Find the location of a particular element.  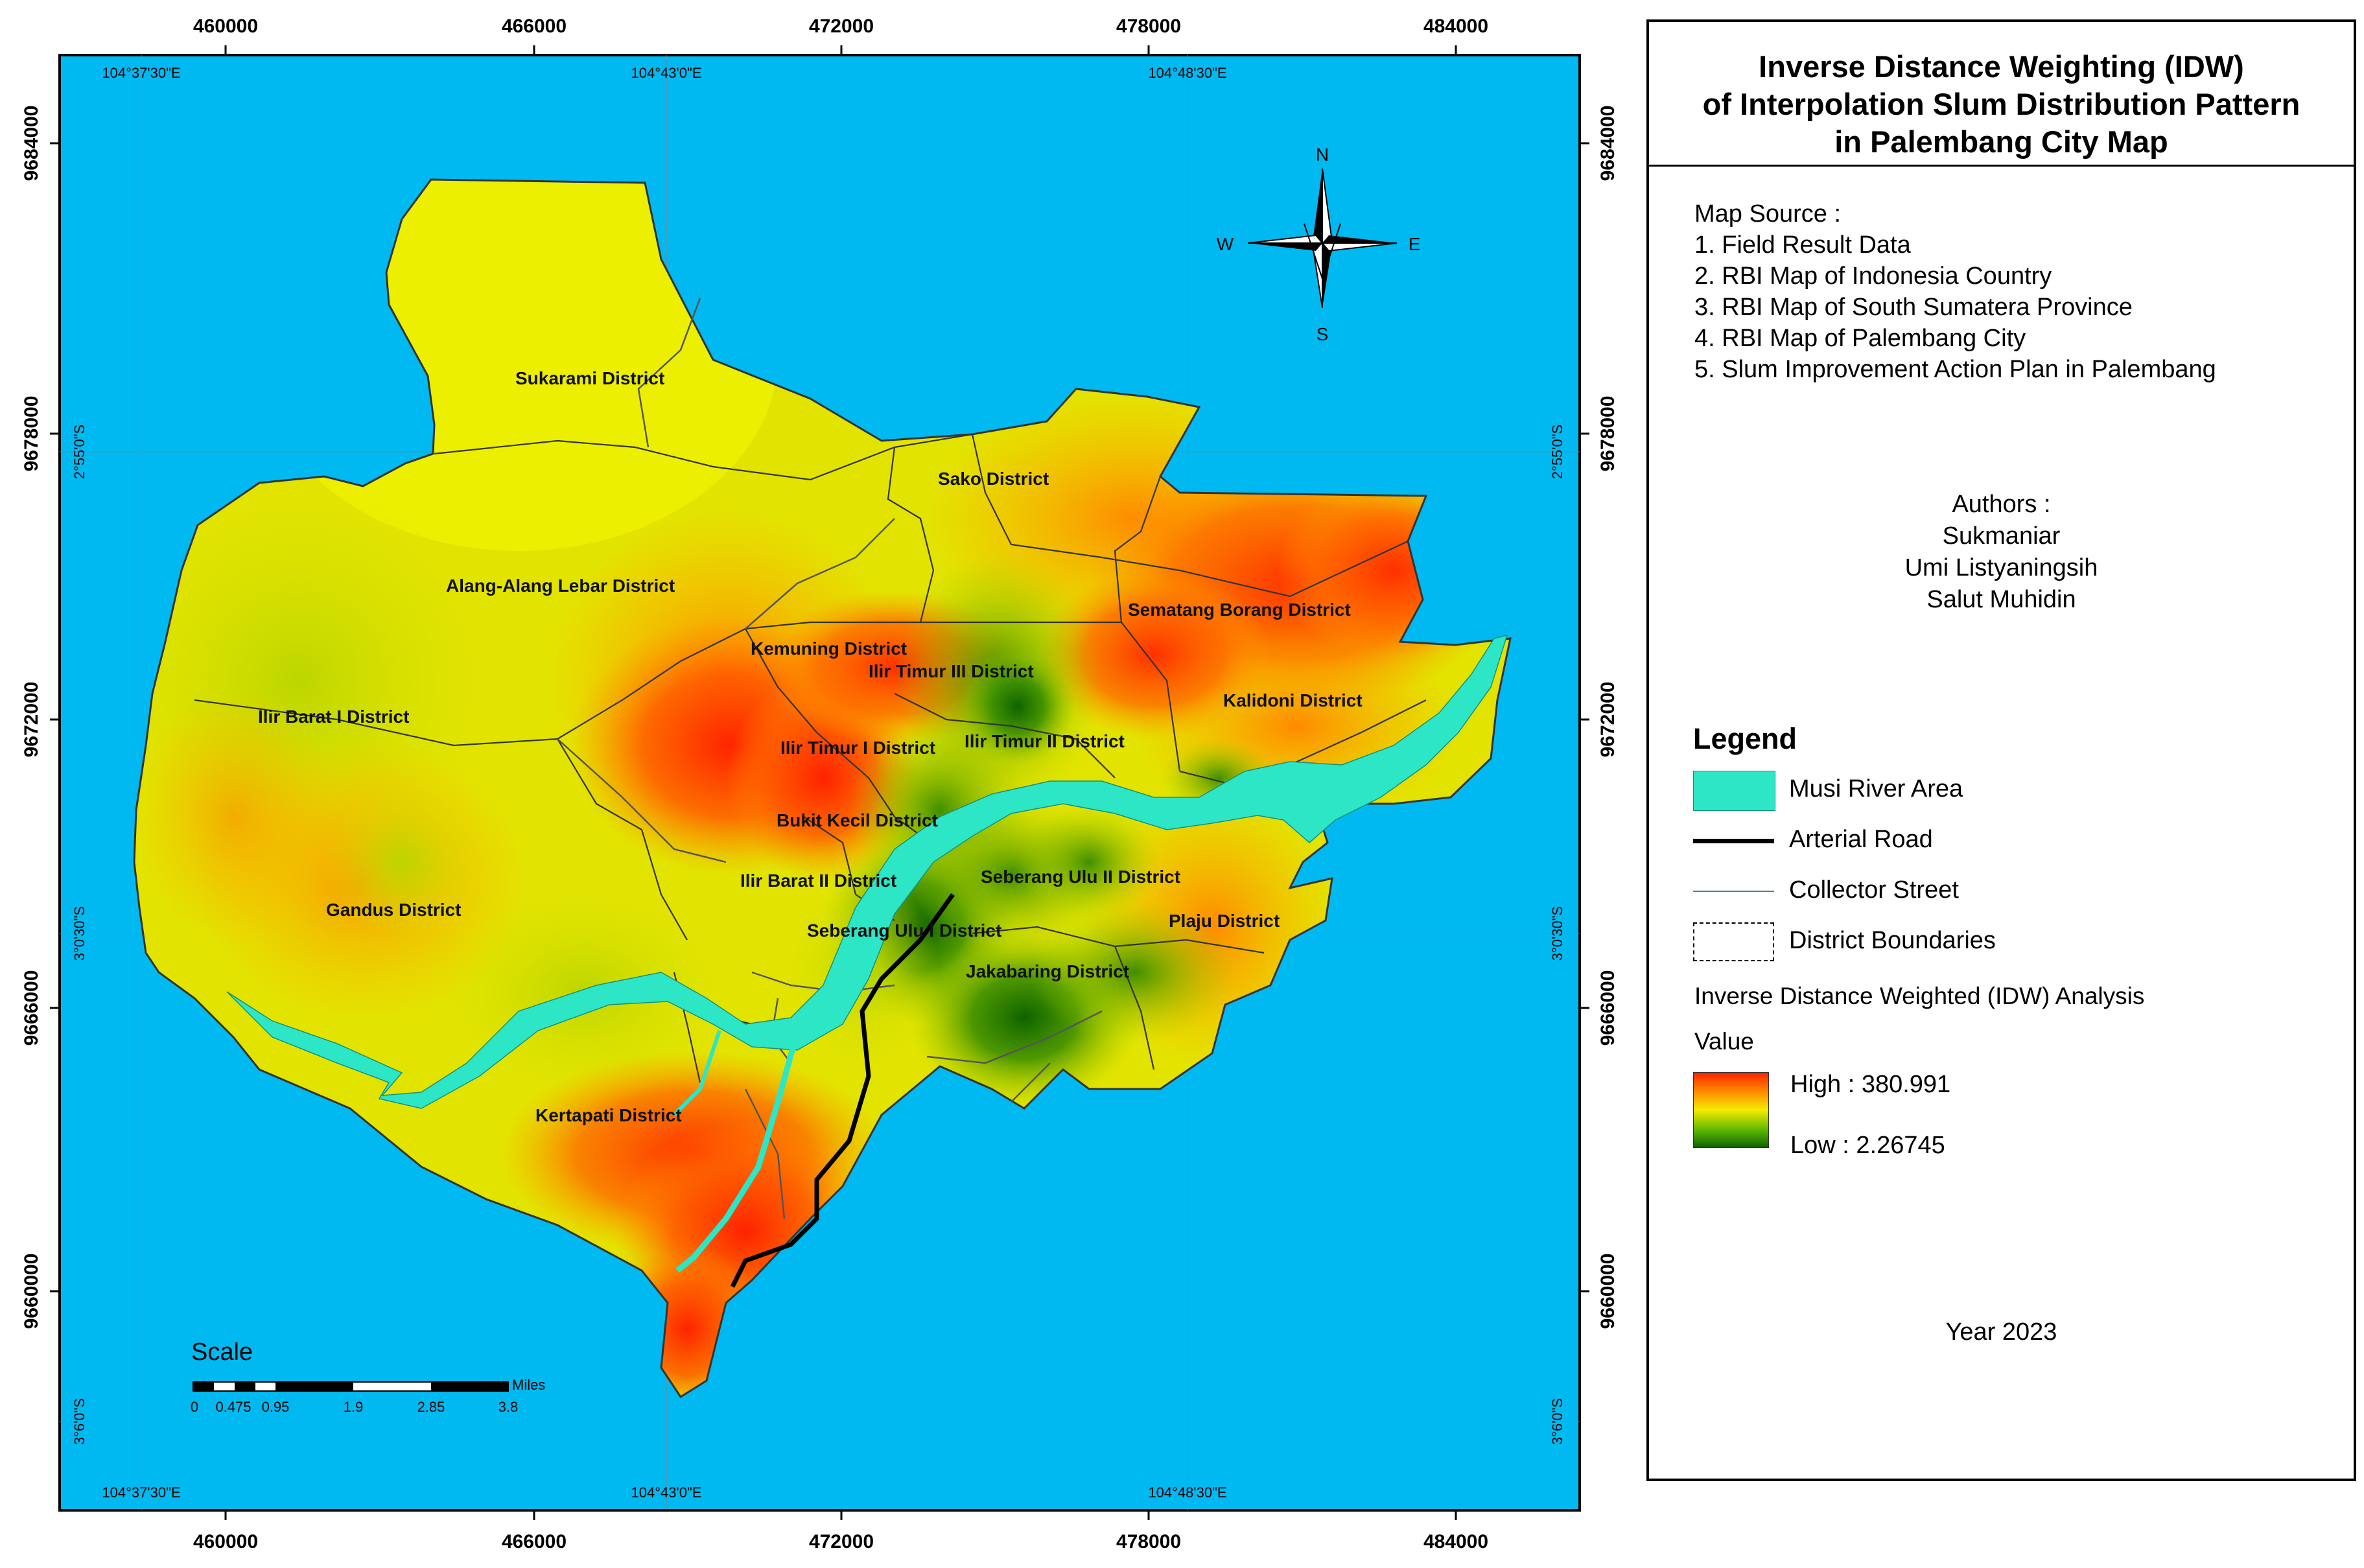

district-label: Ilir Timur III District is located at coordinates (951, 671).